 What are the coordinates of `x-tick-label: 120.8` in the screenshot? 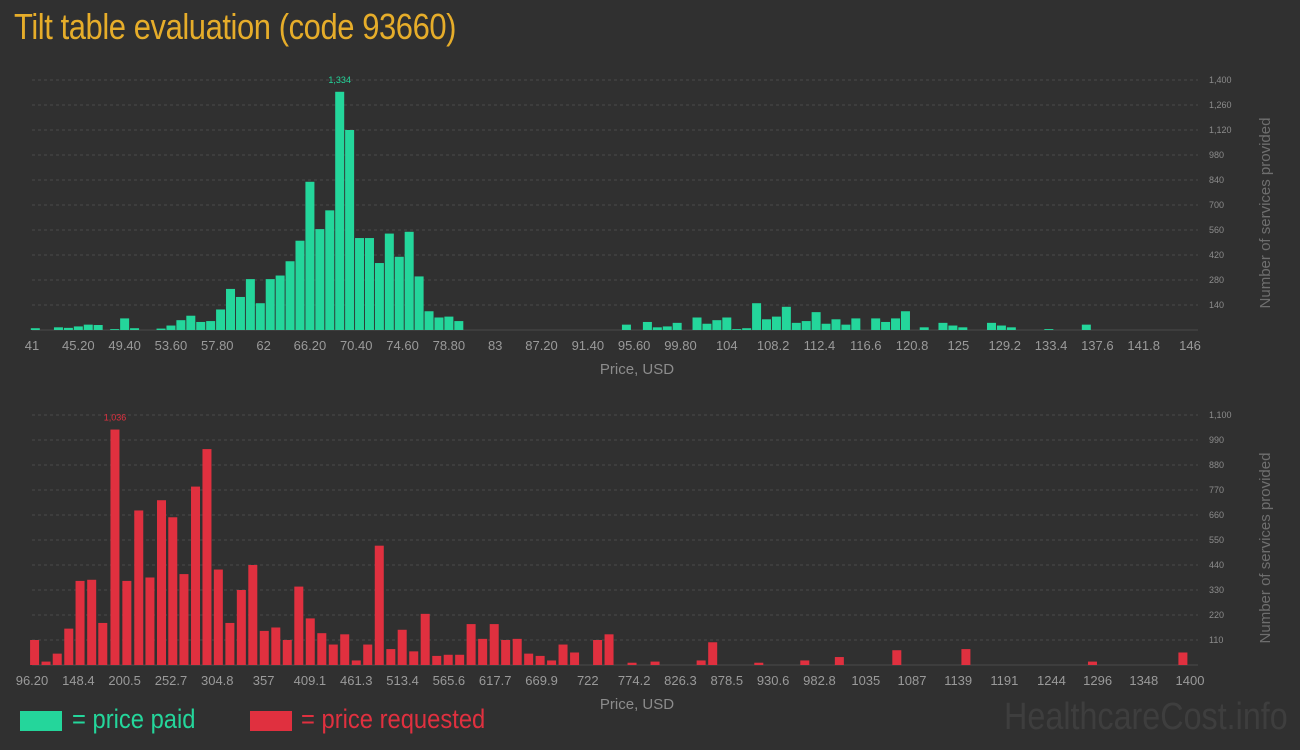 It's located at (912, 345).